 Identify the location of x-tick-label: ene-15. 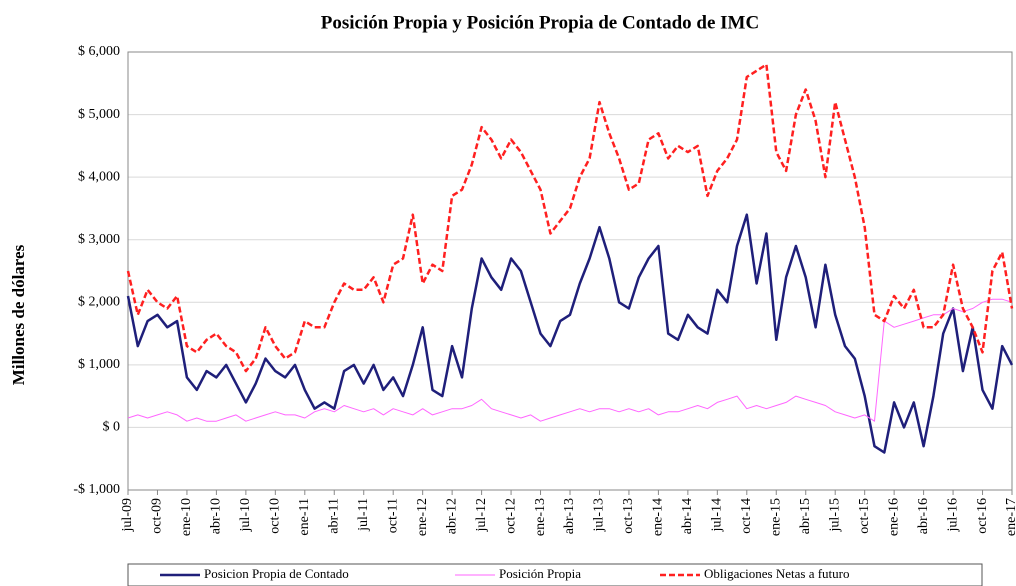
(775, 517).